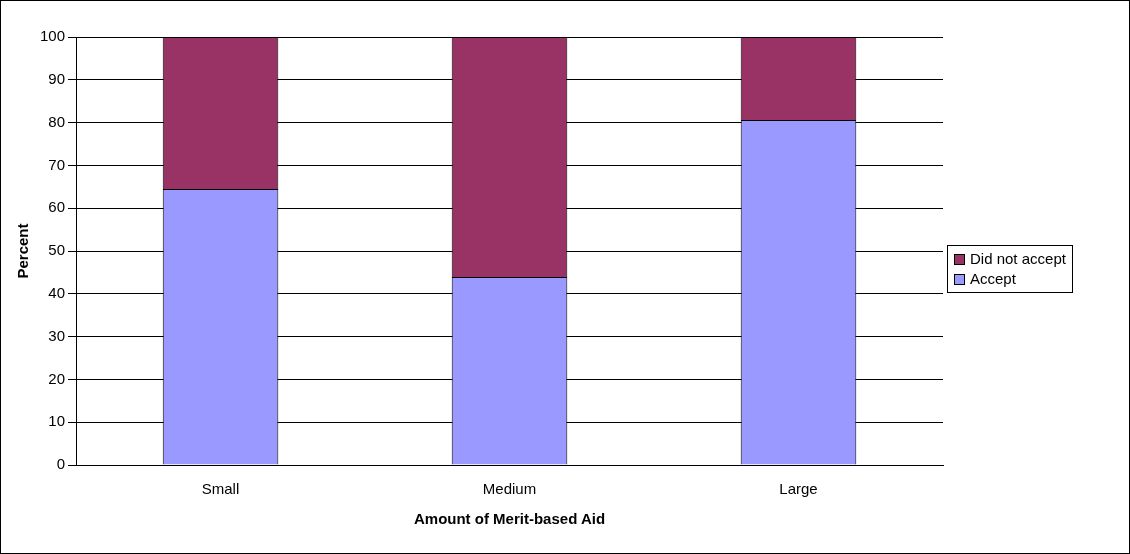 The image size is (1130, 554). Describe the element at coordinates (57, 164) in the screenshot. I see `y-tick-label: 70` at that location.